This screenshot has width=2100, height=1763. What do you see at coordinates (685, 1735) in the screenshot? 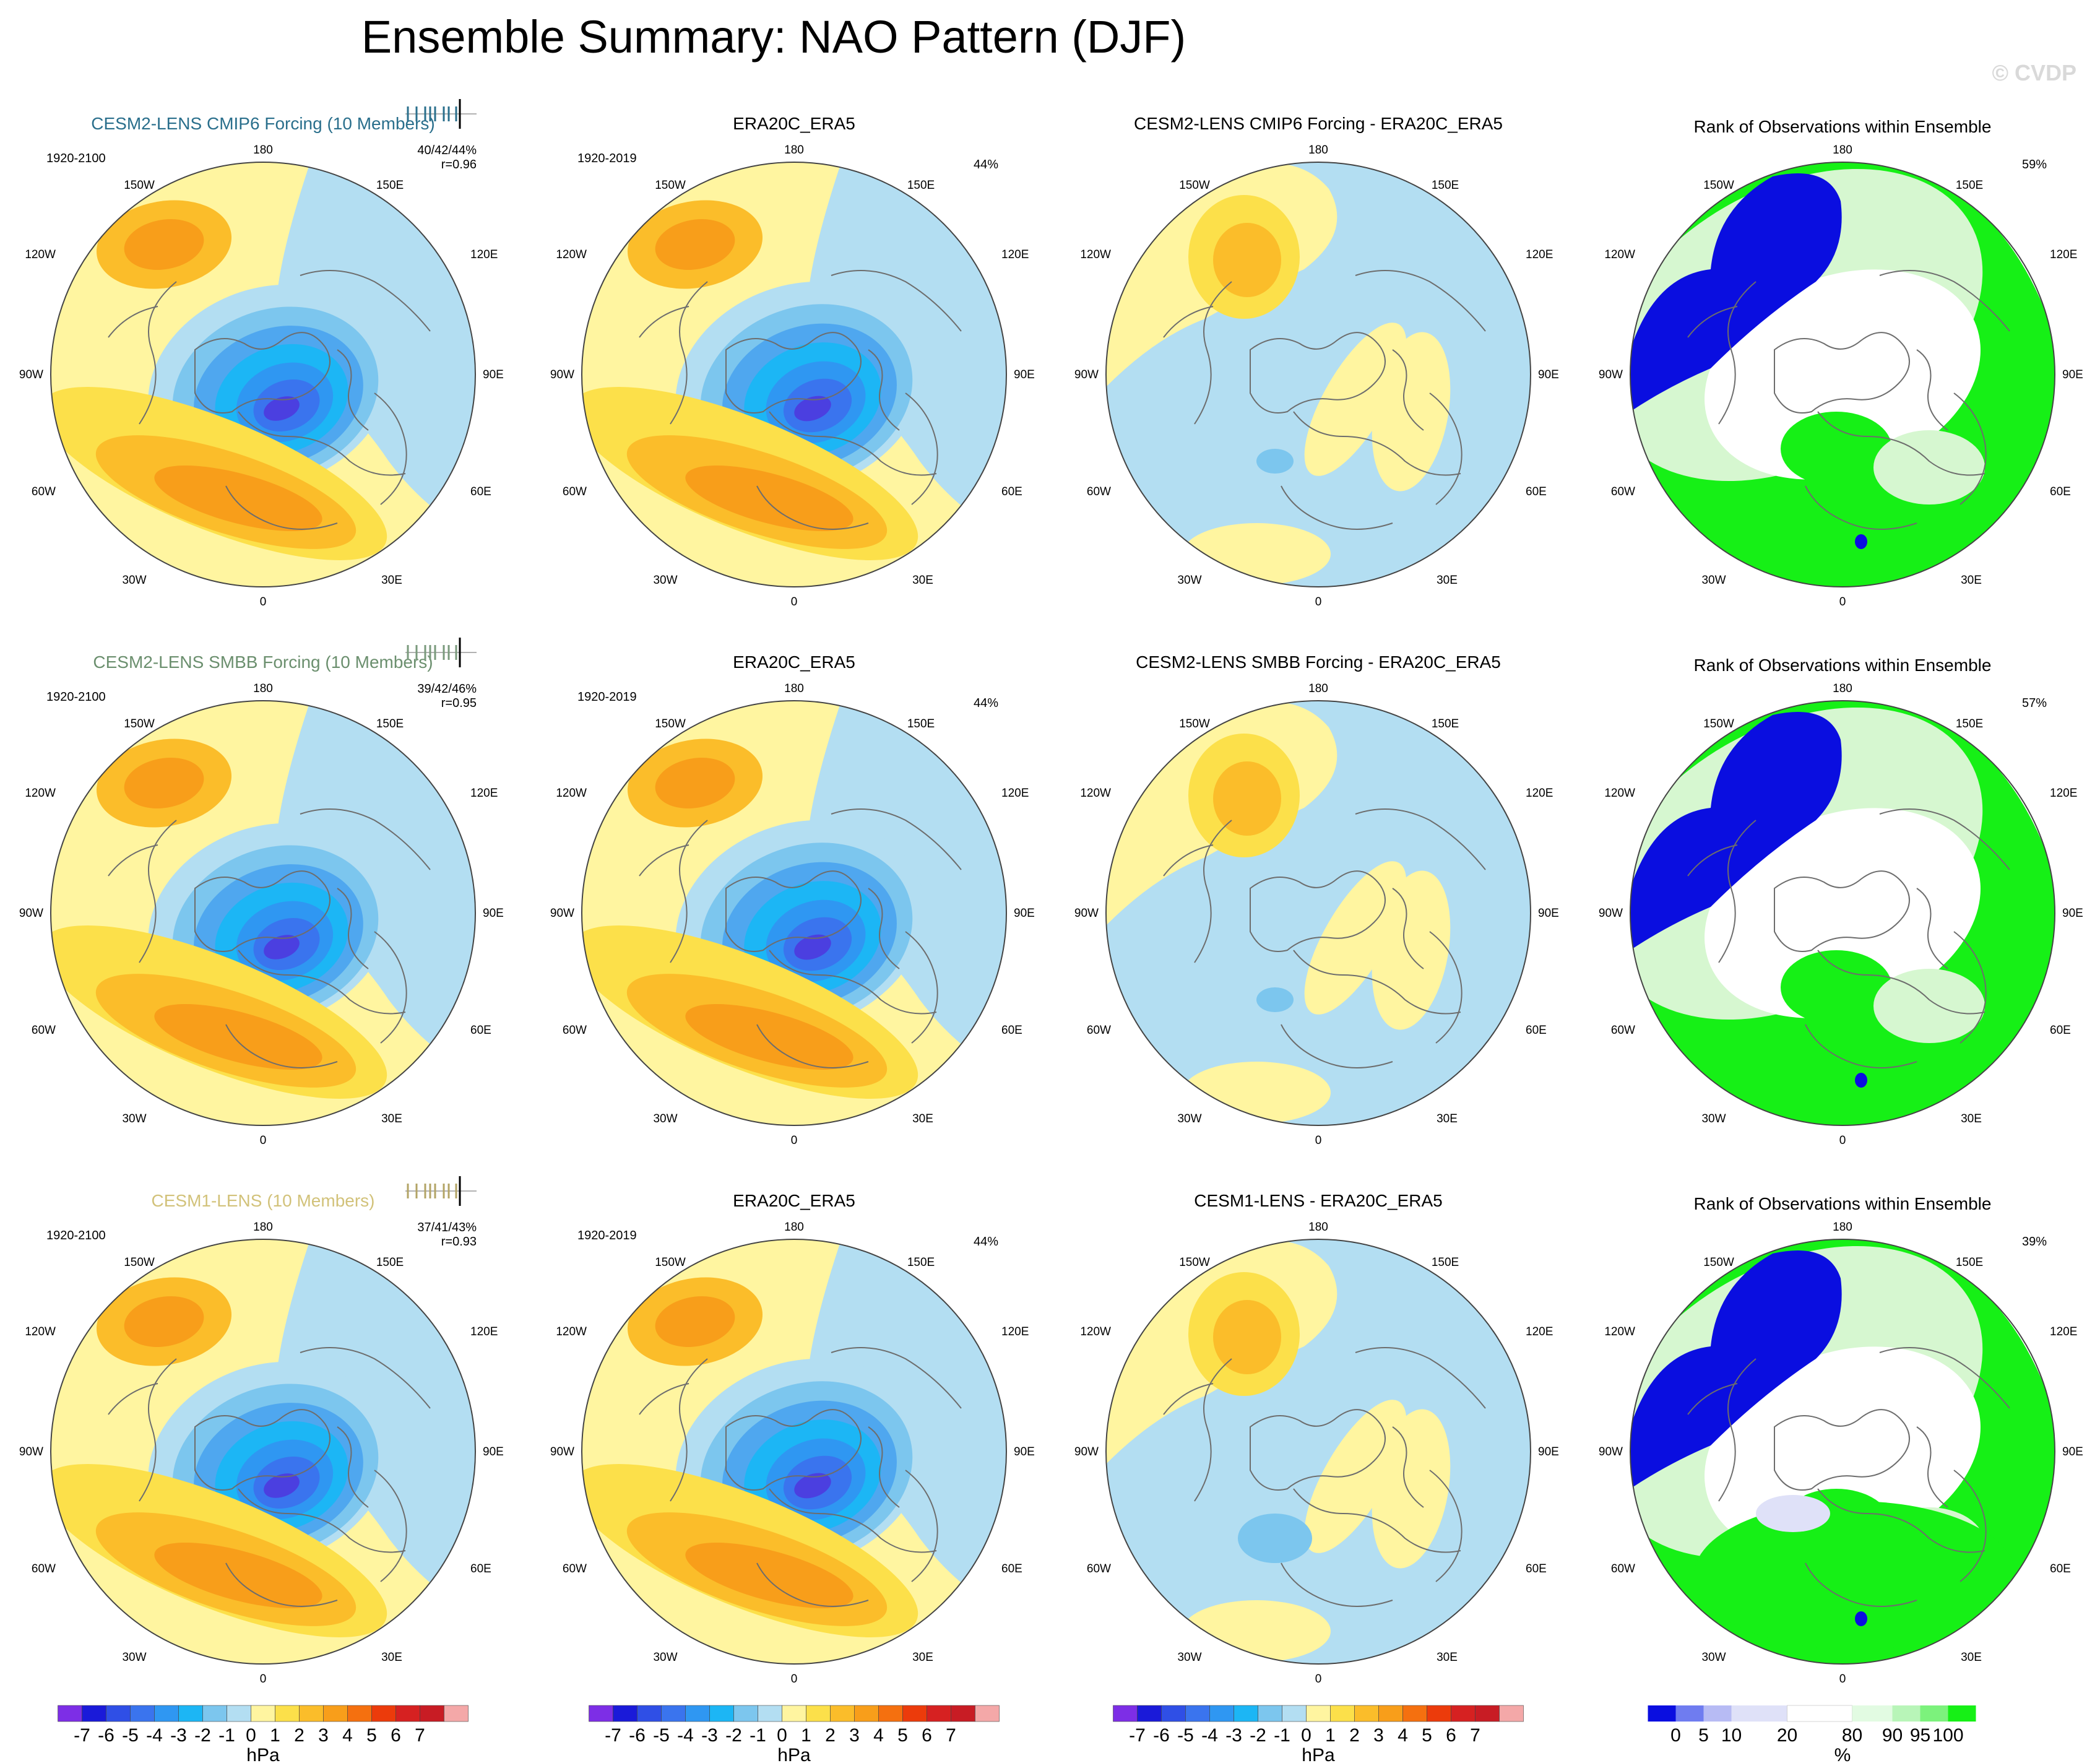
I see `colorbar-tick-label: -4` at bounding box center [685, 1735].